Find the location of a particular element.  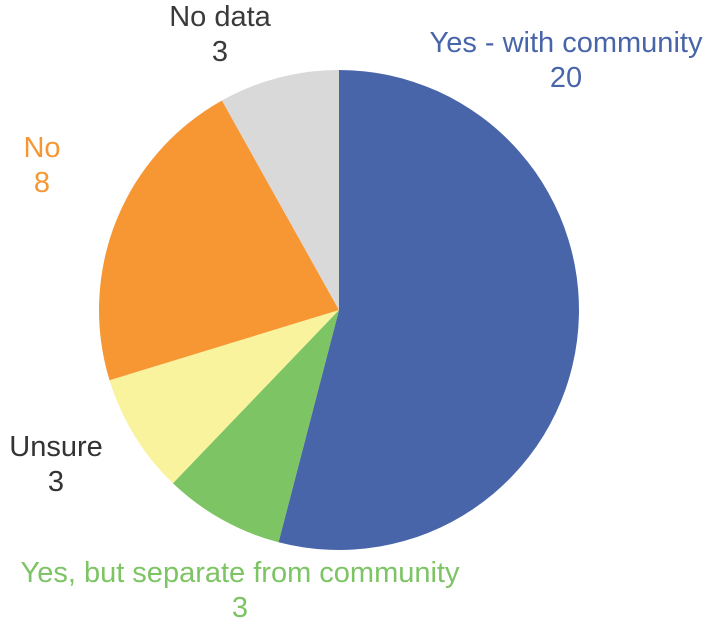

slice-label-unsure: Unsure is located at coordinates (56, 447).